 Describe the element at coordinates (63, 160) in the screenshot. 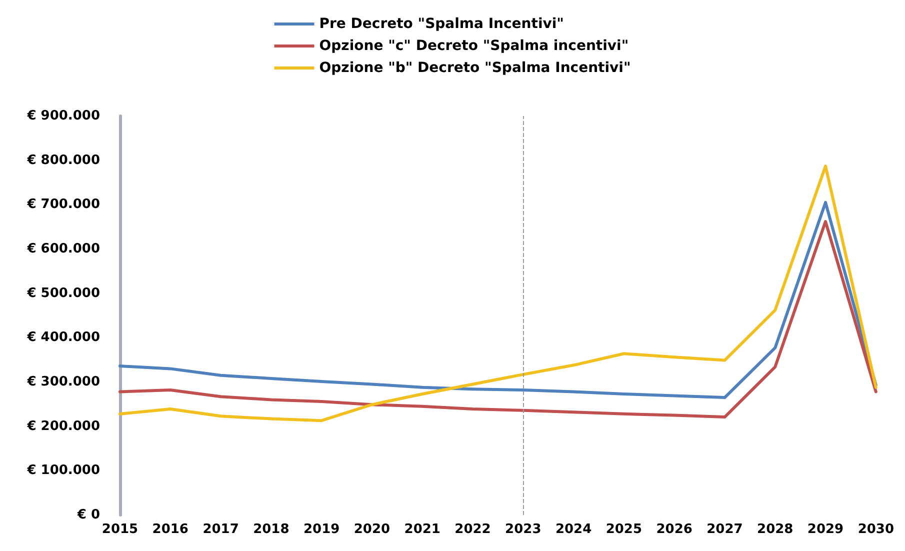

I see `y-tick-label: € 800.000` at that location.